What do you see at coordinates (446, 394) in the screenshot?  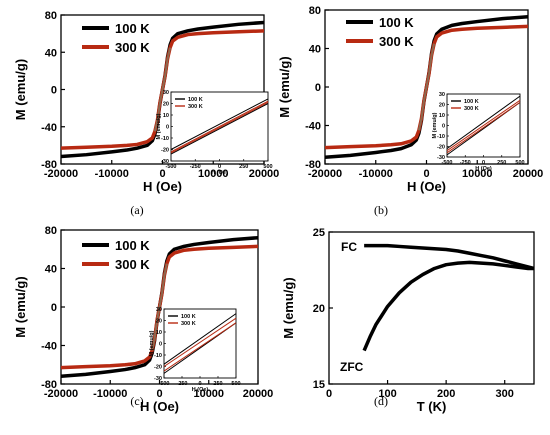 I see `x-tick-label: 200` at bounding box center [446, 394].